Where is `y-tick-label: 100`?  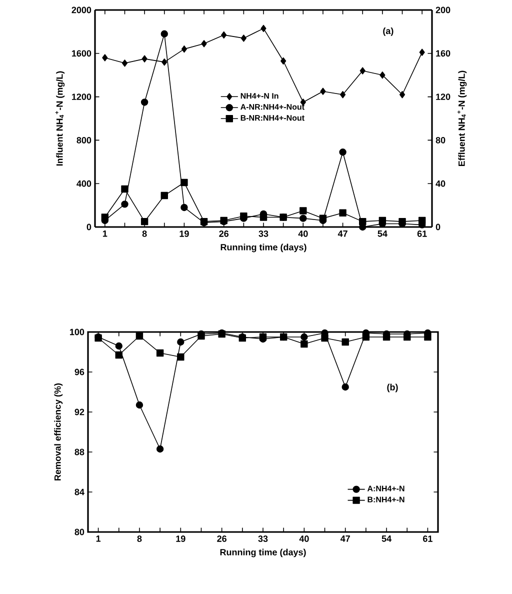
y-tick-label: 100 is located at coordinates (77, 332).